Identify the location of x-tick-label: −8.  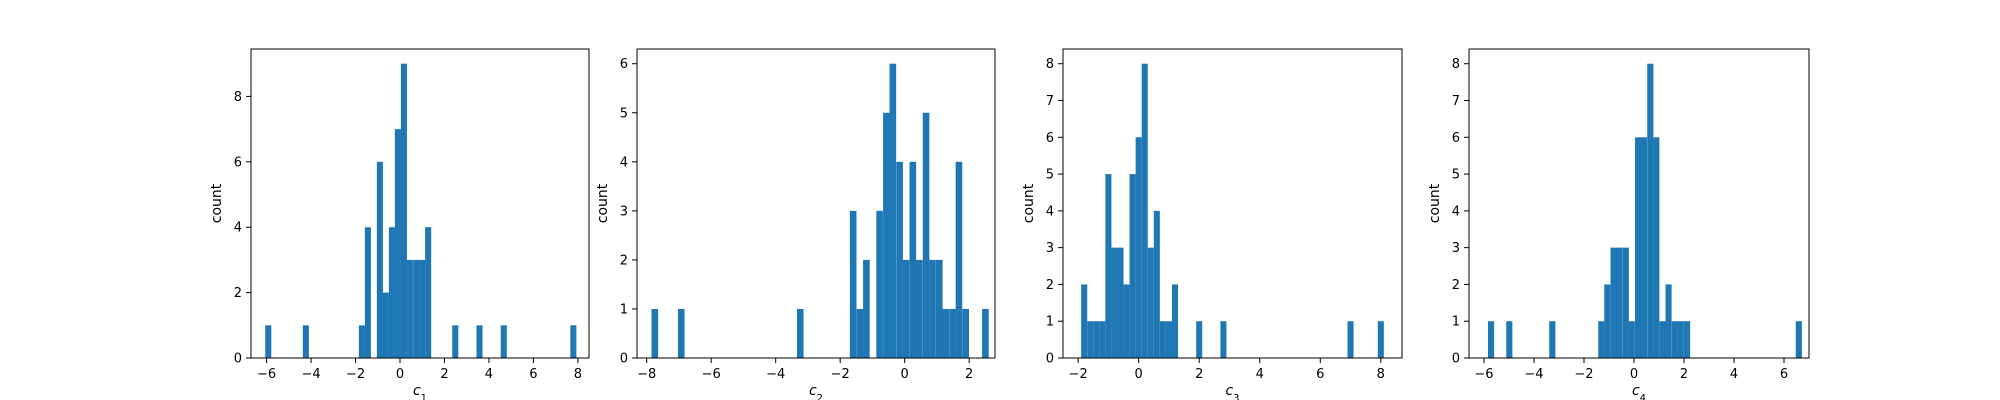
(646, 374).